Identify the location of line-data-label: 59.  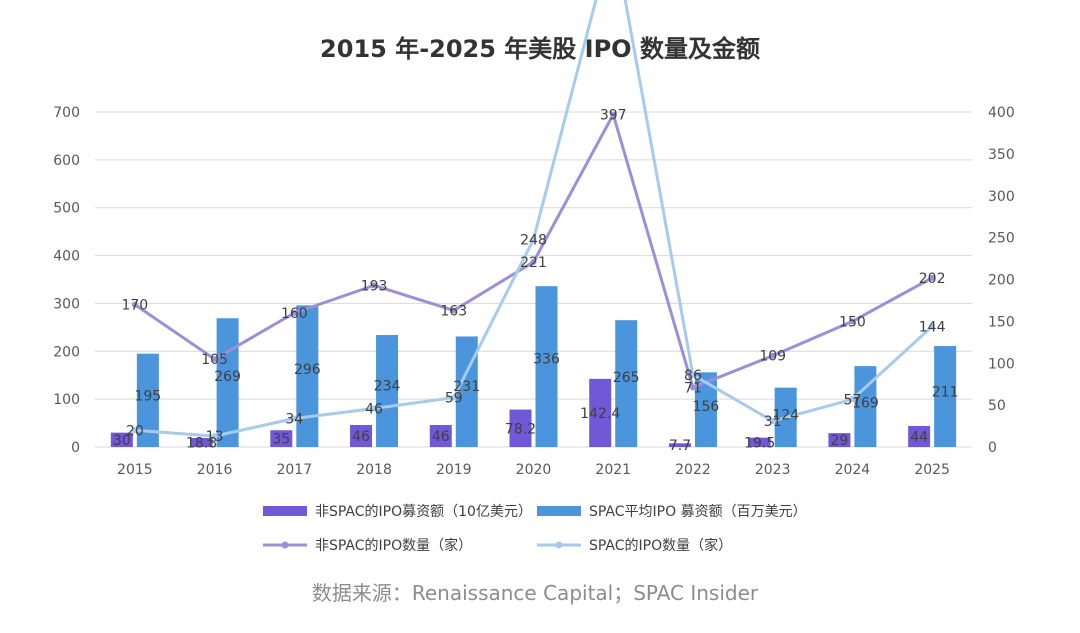
(454, 399).